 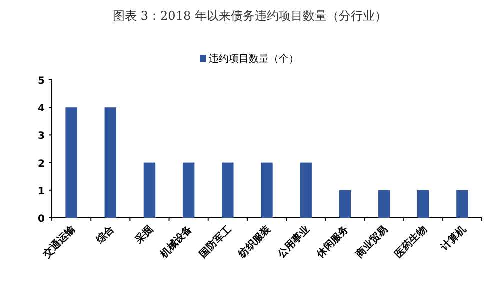 What do you see at coordinates (42, 109) in the screenshot?
I see `y-tick-label: 4` at bounding box center [42, 109].